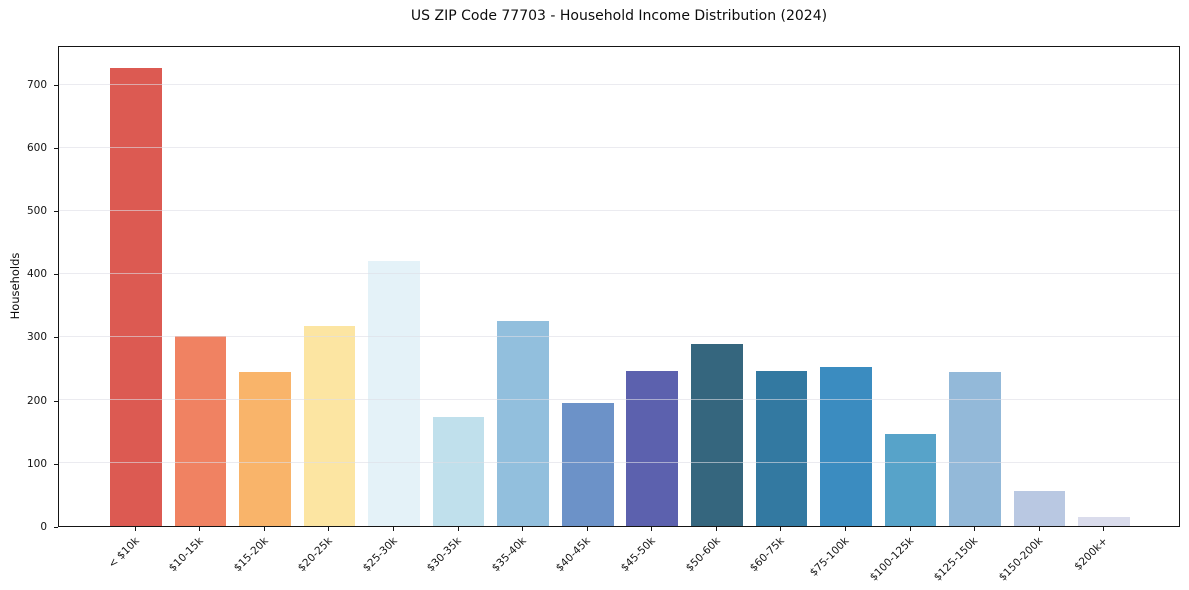 Image resolution: width=1189 pixels, height=590 pixels. I want to click on x-tick-label: $100-125k, so click(891, 559).